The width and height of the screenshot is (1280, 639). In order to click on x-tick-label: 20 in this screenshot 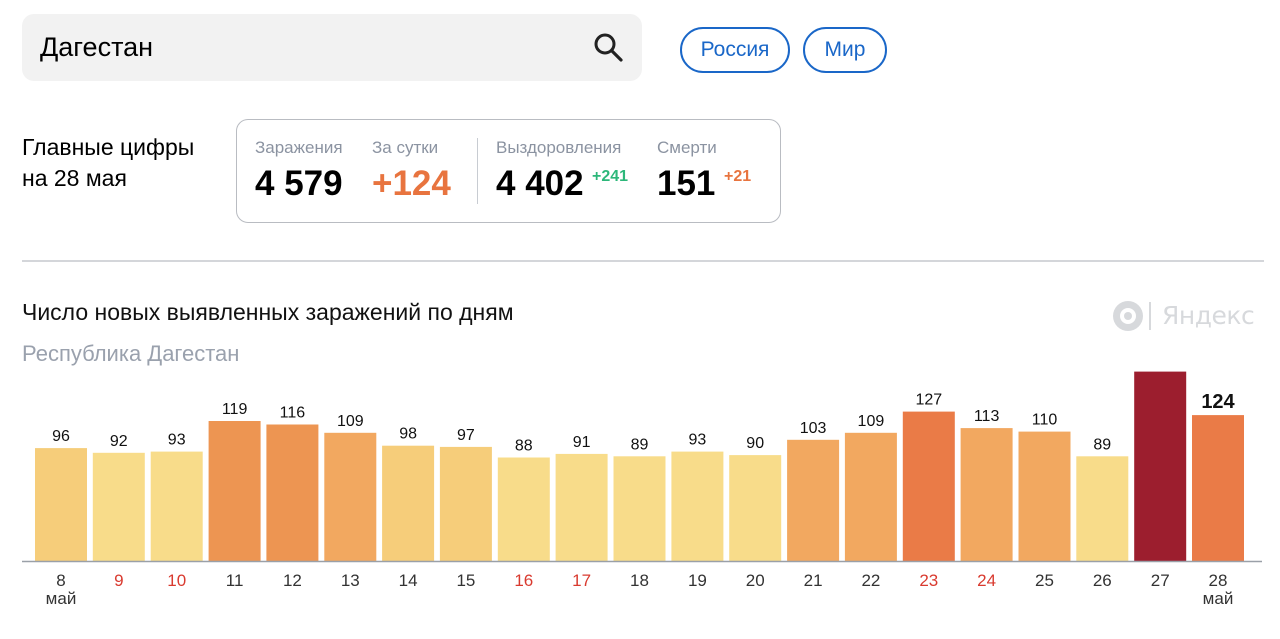, I will do `click(755, 580)`.